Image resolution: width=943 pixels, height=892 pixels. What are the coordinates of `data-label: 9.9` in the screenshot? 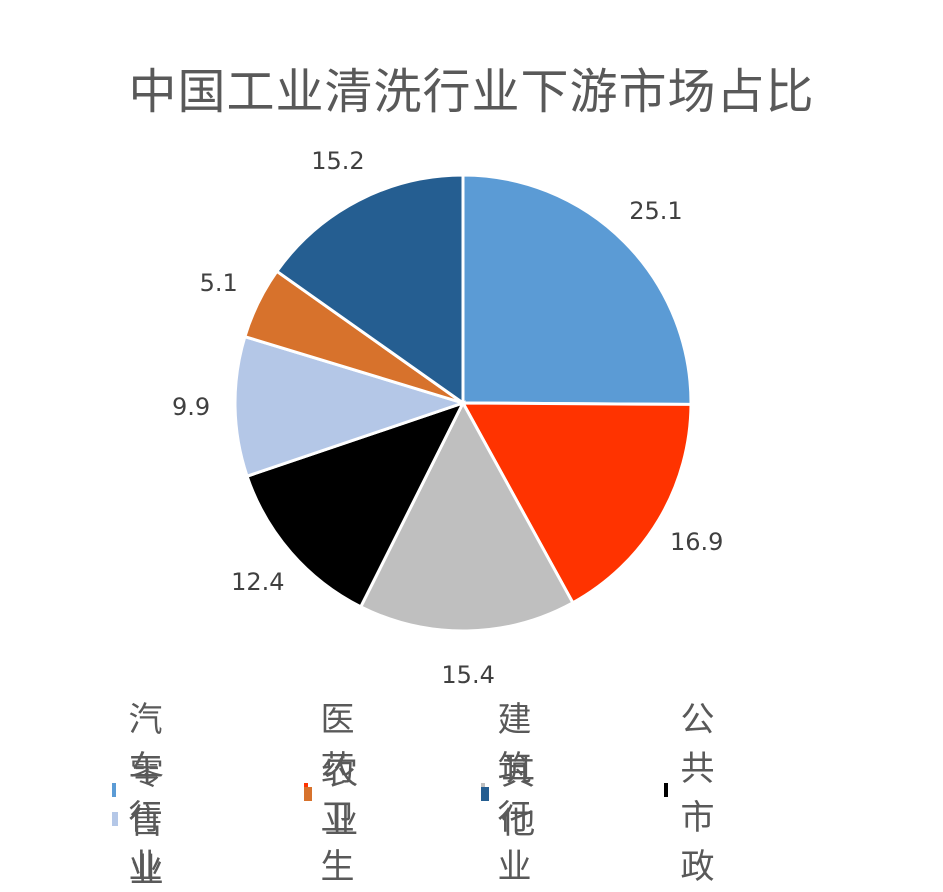 It's located at (191, 407).